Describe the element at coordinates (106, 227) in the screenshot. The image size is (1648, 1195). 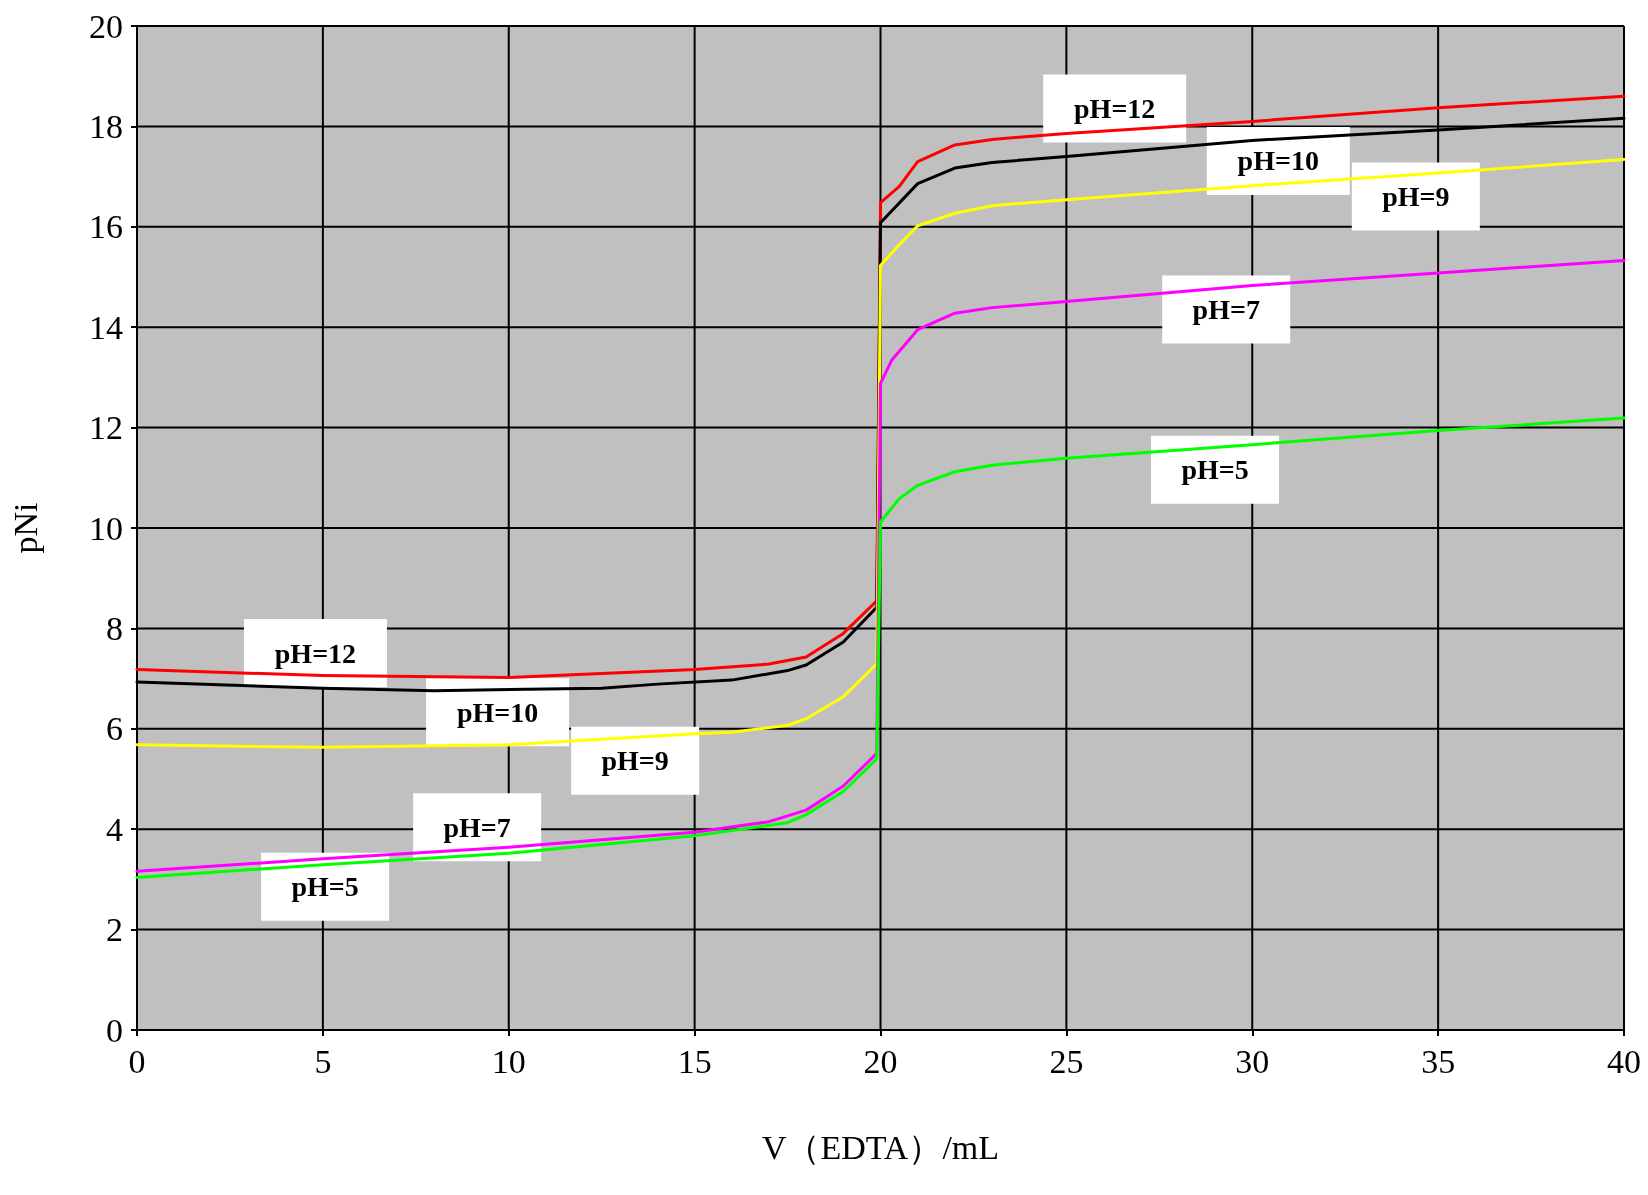
I see `y-tick-label: 16` at that location.